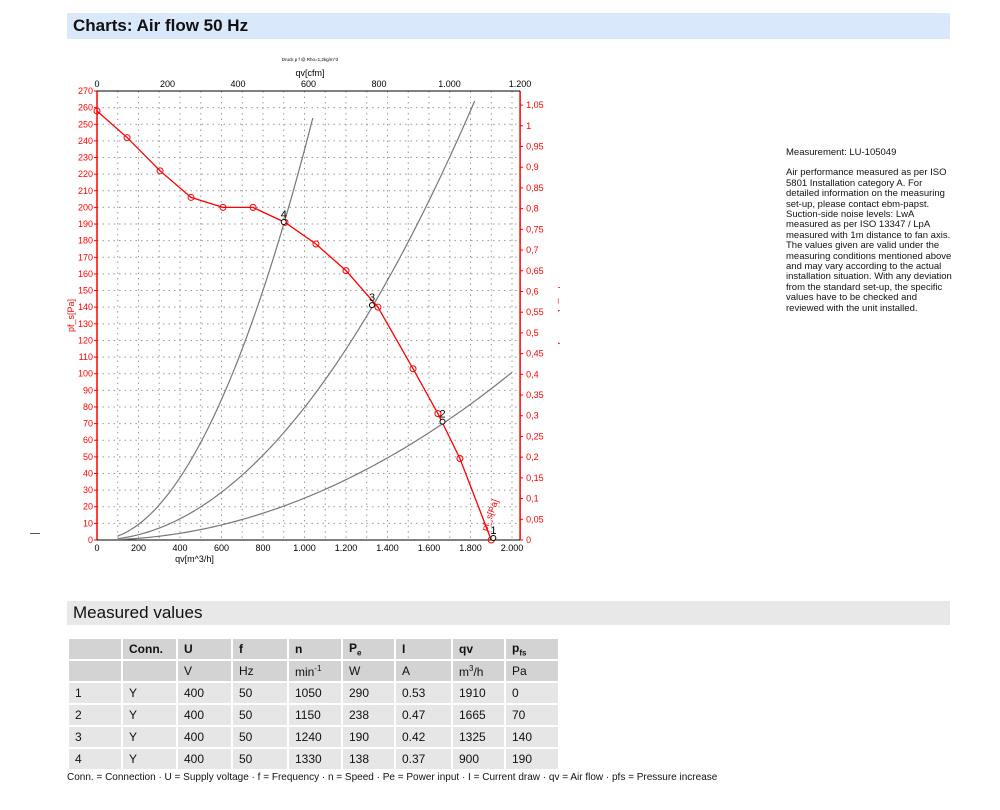 The width and height of the screenshot is (1000, 810). I want to click on table-cell: A, so click(423, 671).